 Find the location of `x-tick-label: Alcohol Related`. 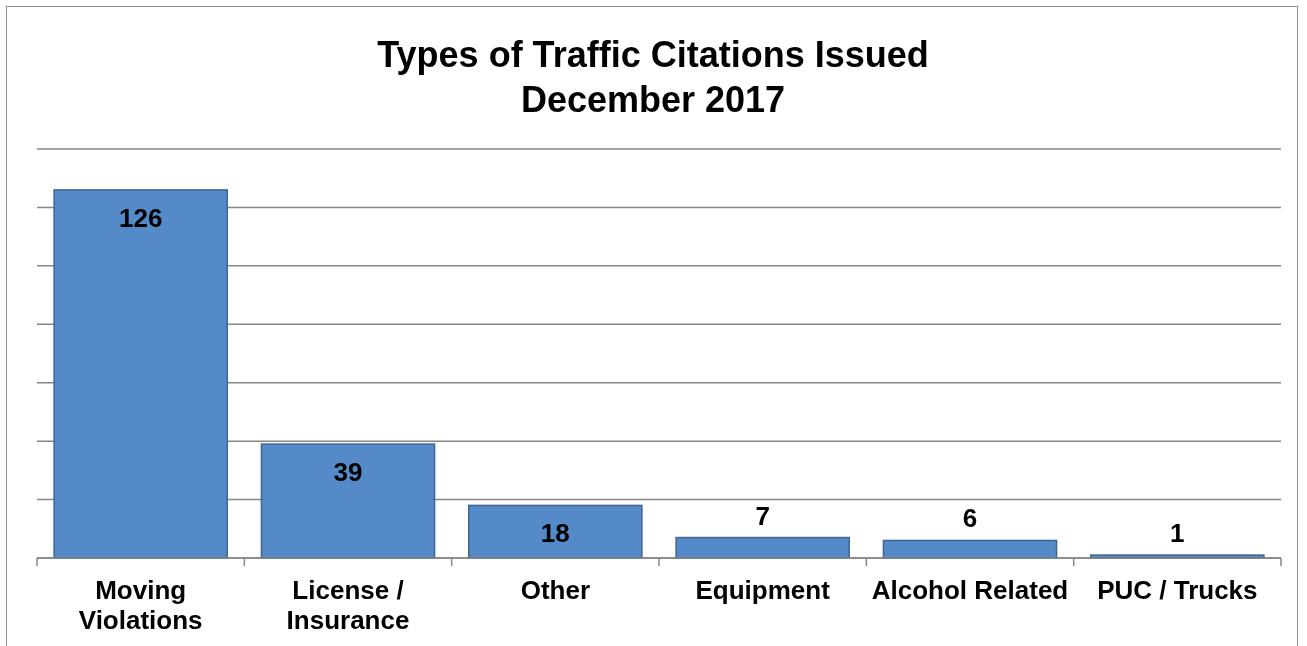

x-tick-label: Alcohol Related is located at coordinates (970, 590).